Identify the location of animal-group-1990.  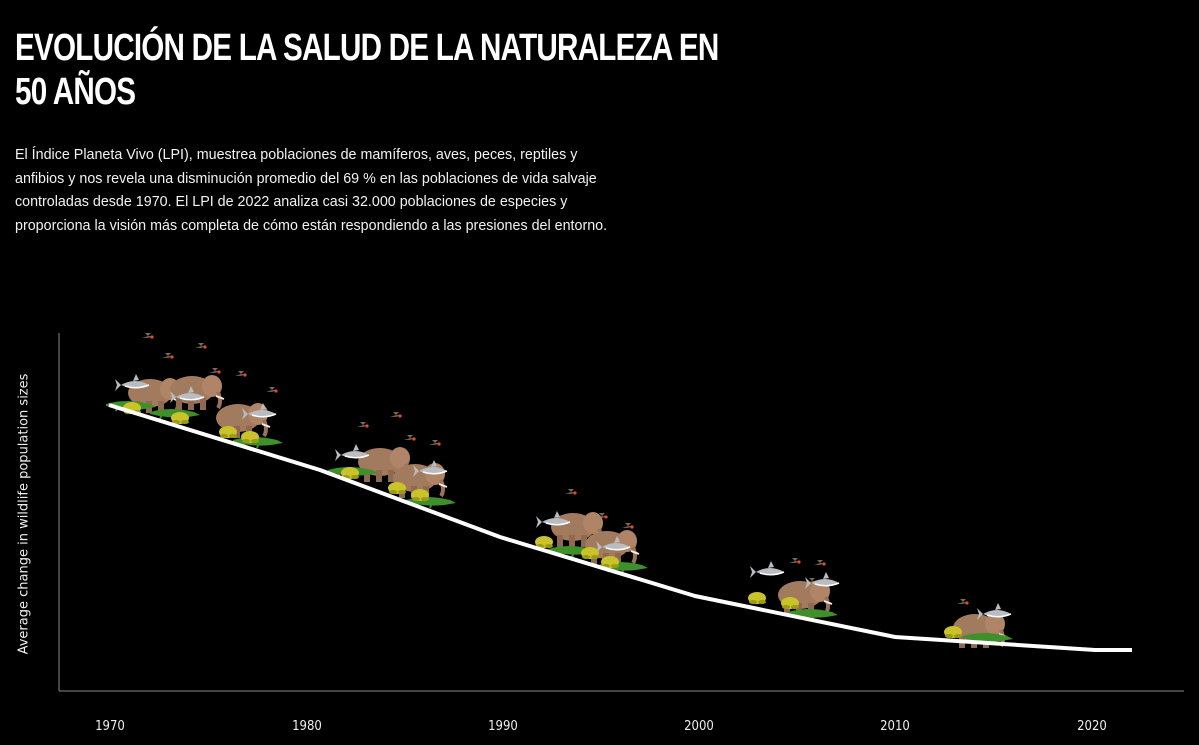
(592, 531).